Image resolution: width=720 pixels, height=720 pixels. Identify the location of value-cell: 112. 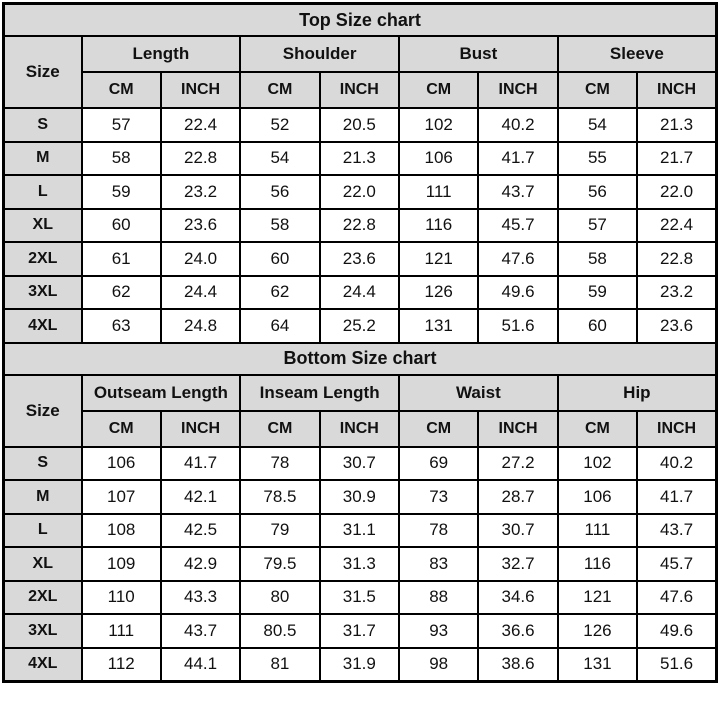
(121, 664).